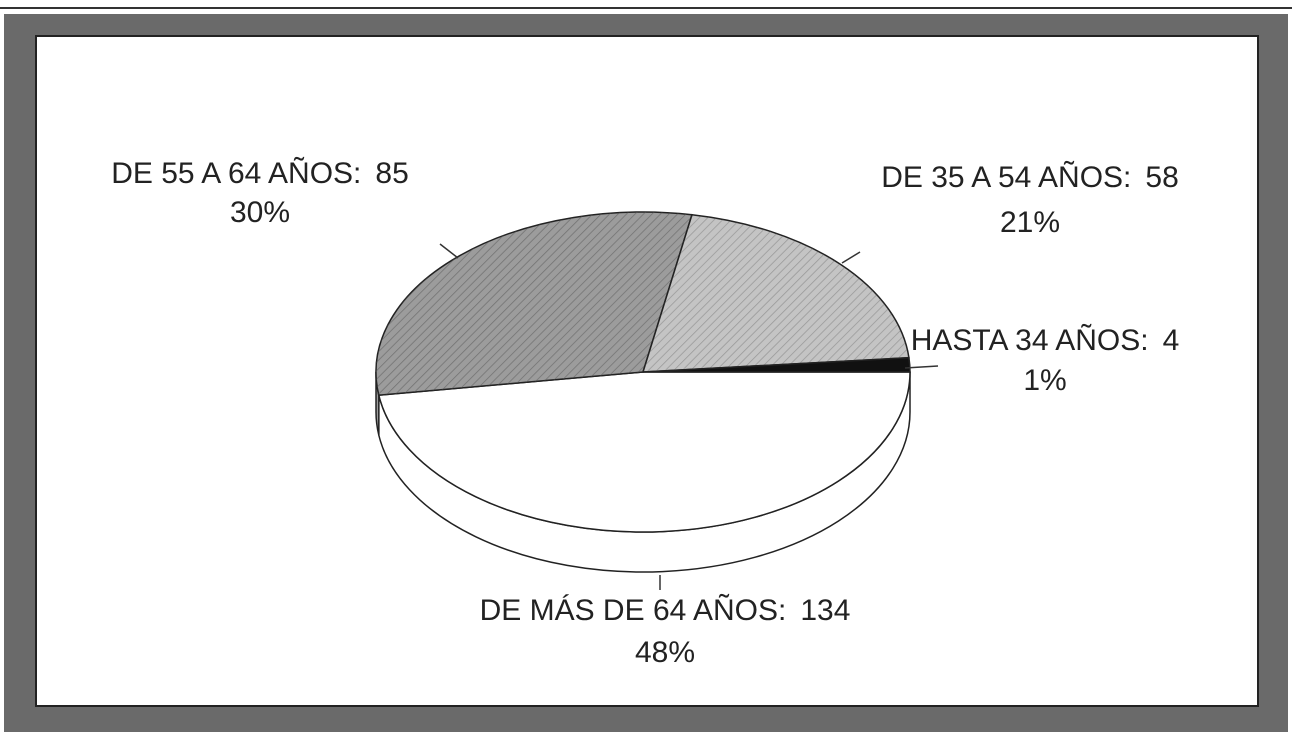  What do you see at coordinates (633, 610) in the screenshot?
I see `category-label: DE MÁS DE 64 AÑOS:` at bounding box center [633, 610].